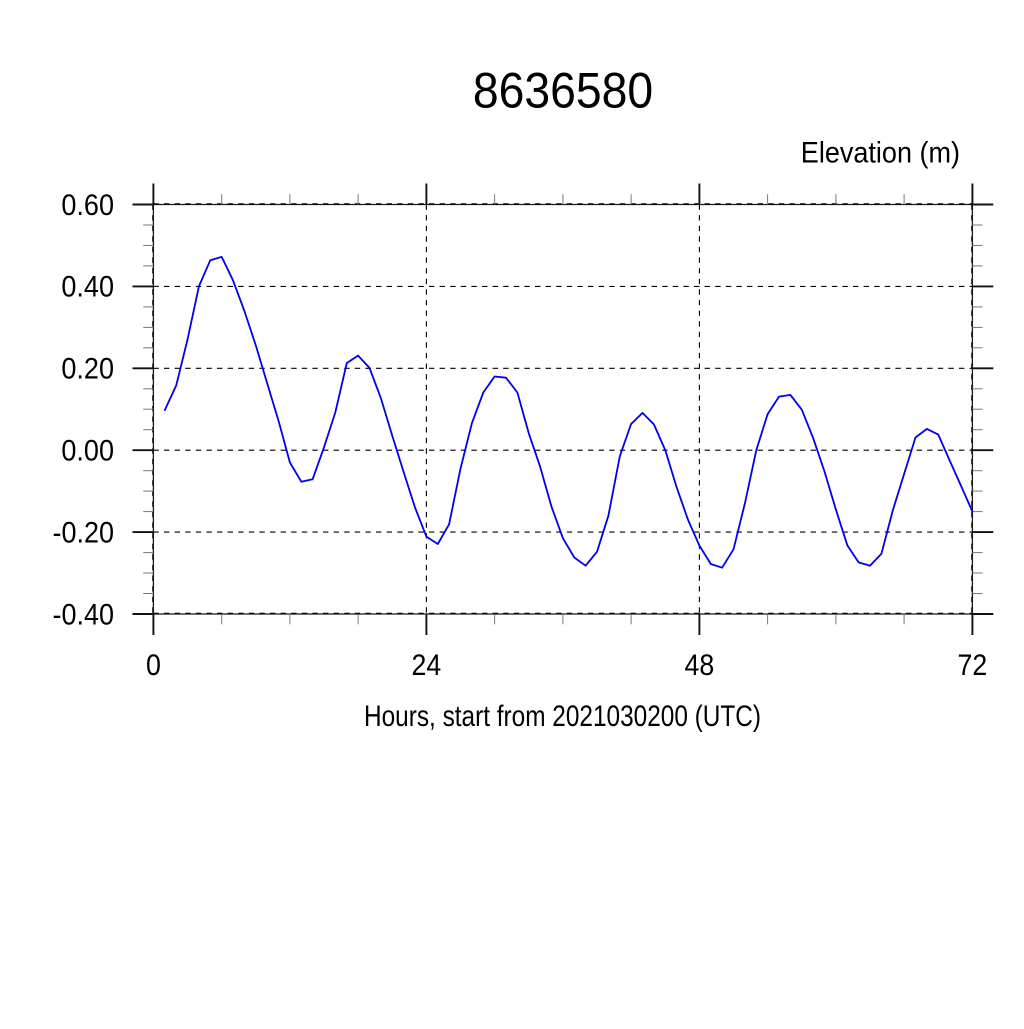  What do you see at coordinates (87, 451) in the screenshot?
I see `svg-text: 0.00` at bounding box center [87, 451].